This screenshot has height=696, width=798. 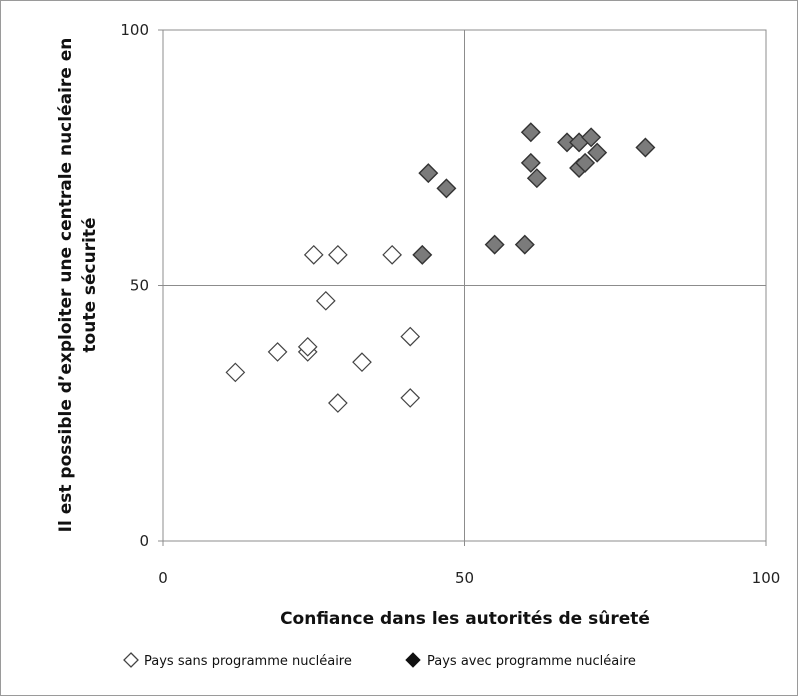 I want to click on legend-item-without-program: Pays sans programme nucléaire, so click(x=237, y=660).